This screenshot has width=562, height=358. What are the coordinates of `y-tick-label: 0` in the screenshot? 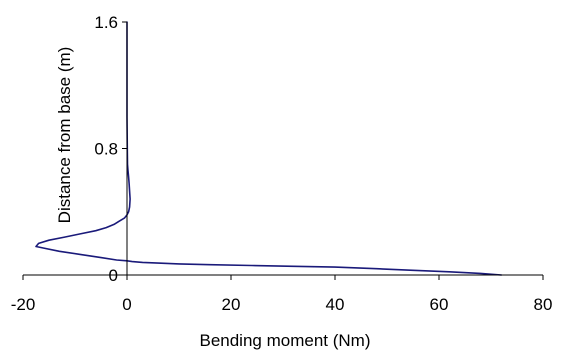 It's located at (113, 275).